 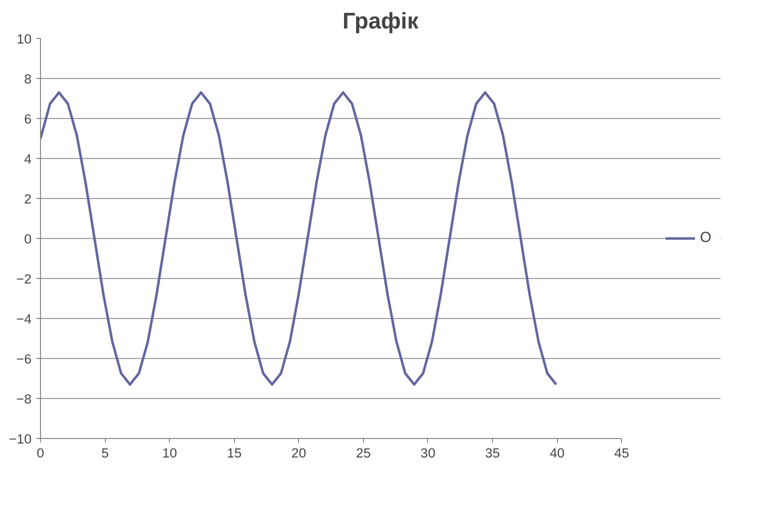 What do you see at coordinates (24, 39) in the screenshot?
I see `y-tick-label: 10` at bounding box center [24, 39].